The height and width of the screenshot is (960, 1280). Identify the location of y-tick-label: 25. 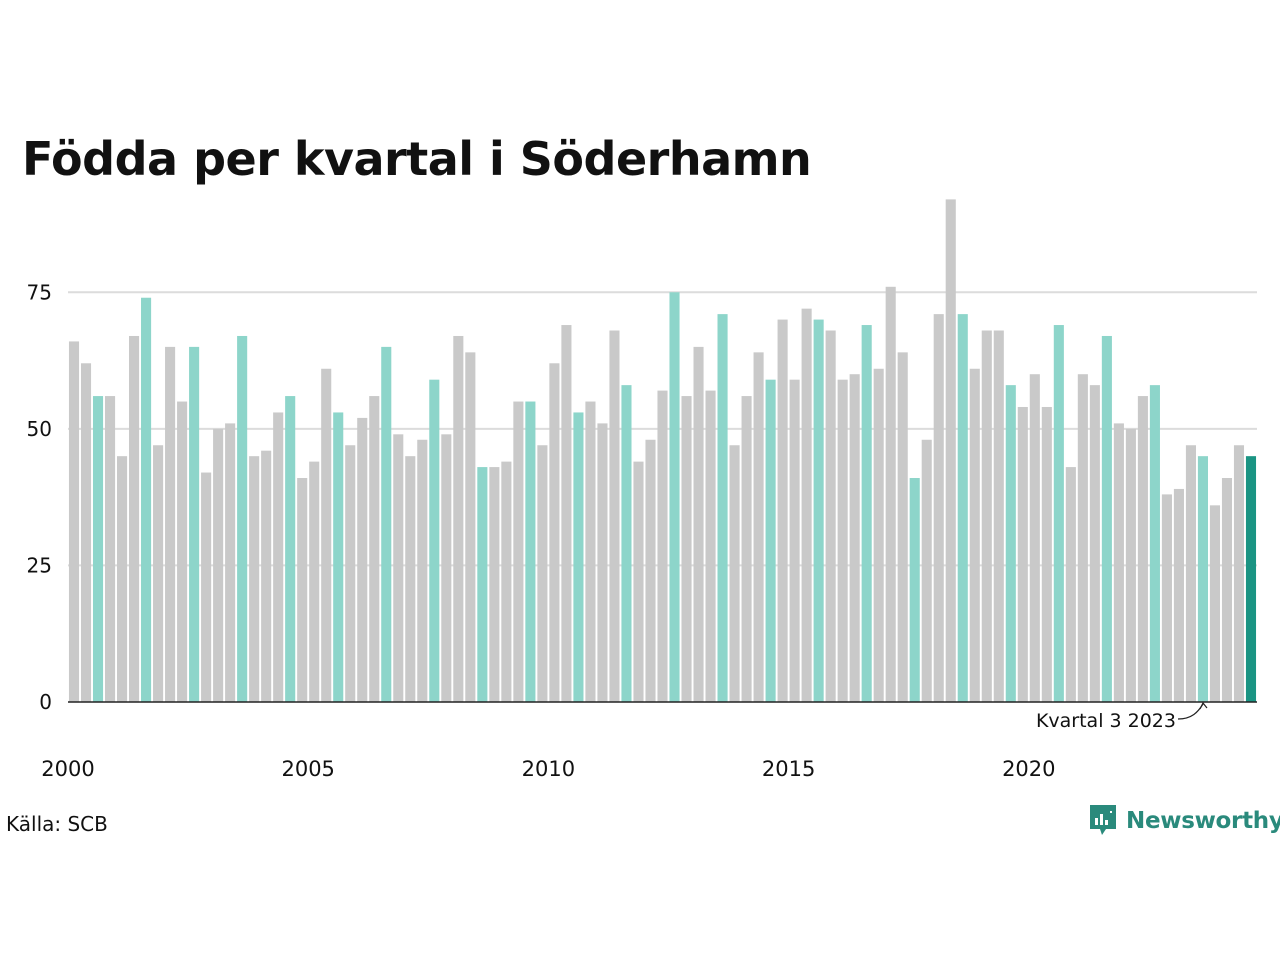
(39, 565).